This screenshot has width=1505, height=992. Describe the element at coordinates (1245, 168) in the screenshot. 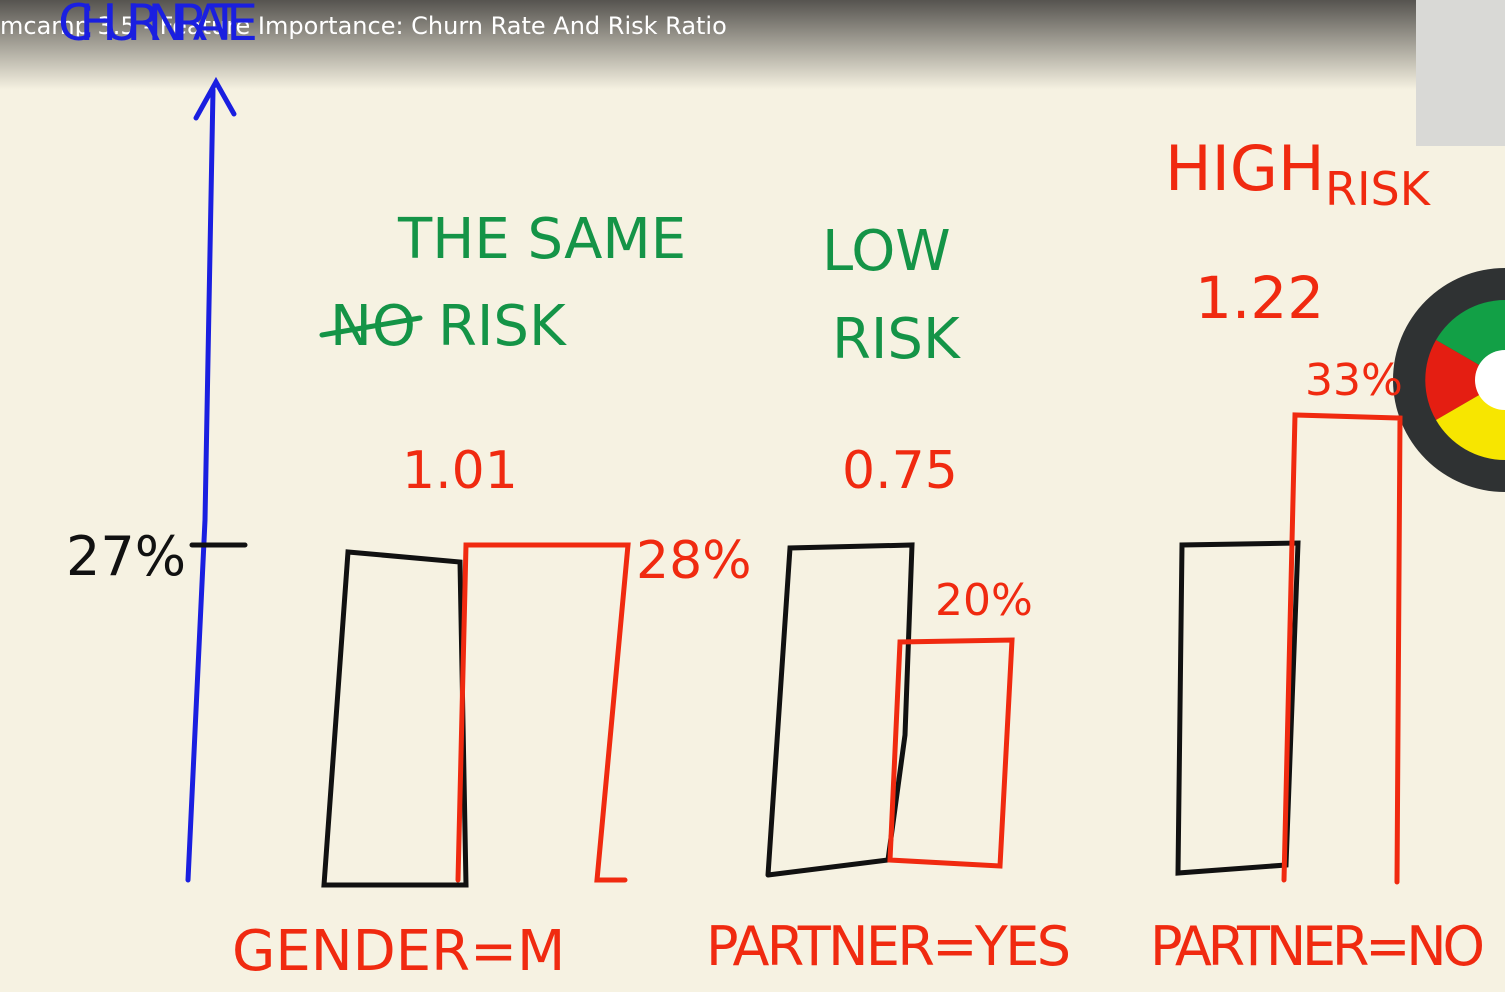

I see `annotation: HIGH` at that location.